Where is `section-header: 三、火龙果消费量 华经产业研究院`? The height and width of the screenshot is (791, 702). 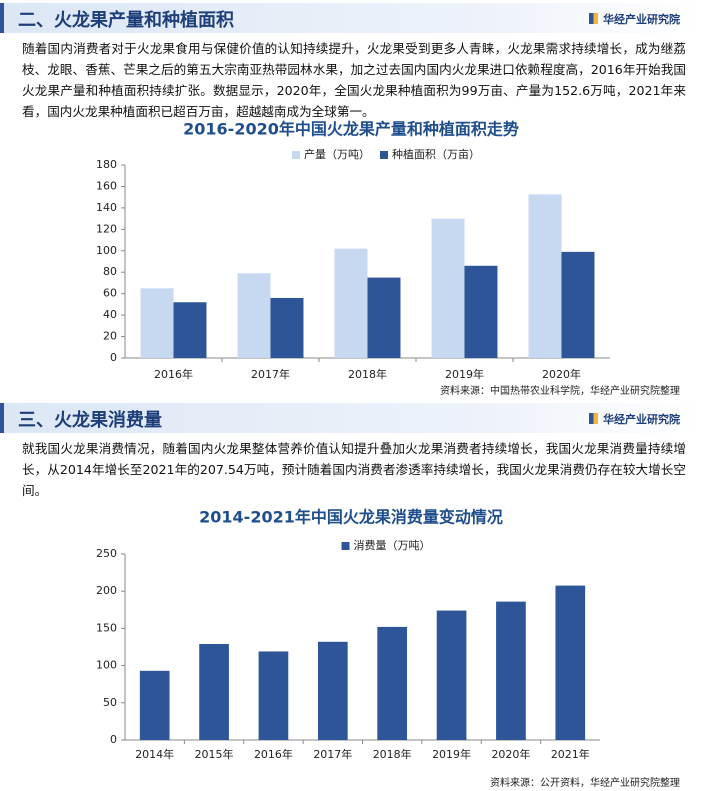
section-header: 三、火龙果消费量 华经产业研究院 is located at coordinates (351, 418).